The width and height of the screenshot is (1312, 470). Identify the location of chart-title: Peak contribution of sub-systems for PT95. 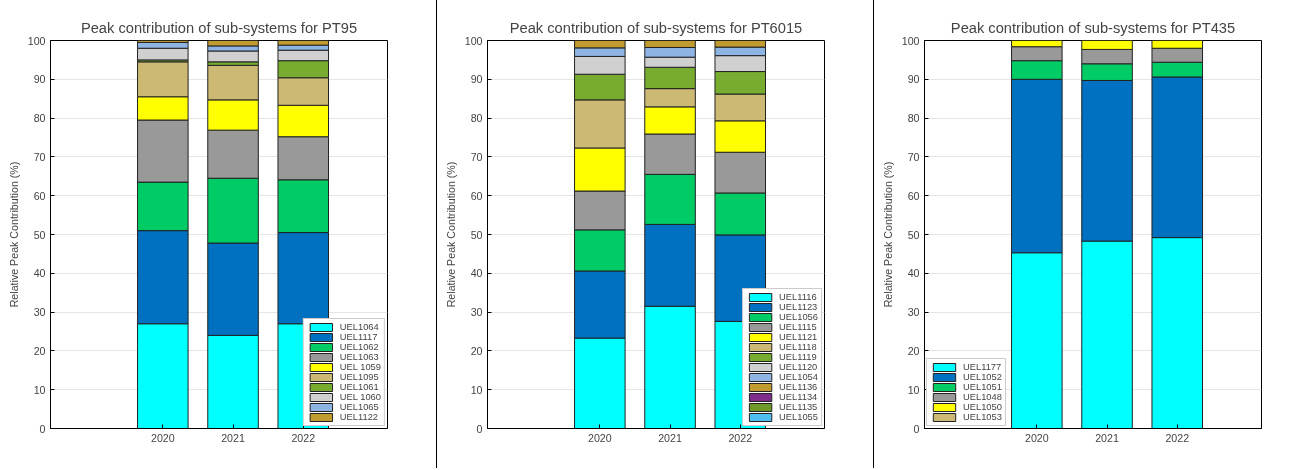
(219, 27).